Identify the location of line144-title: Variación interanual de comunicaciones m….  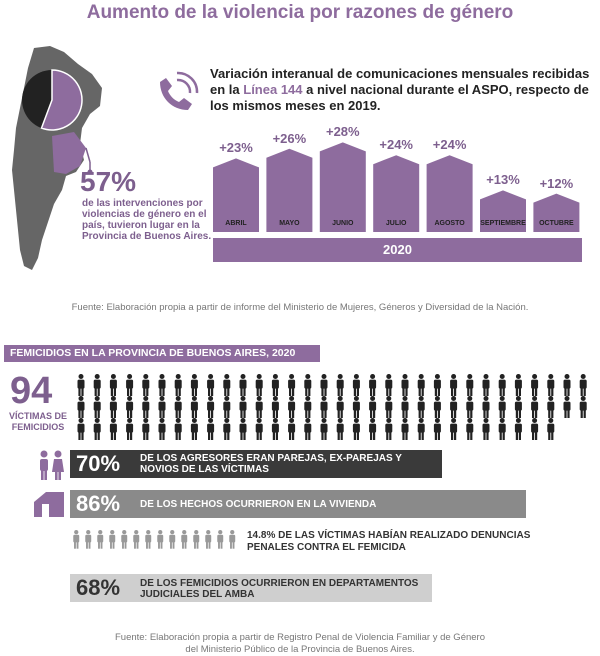
(400, 89).